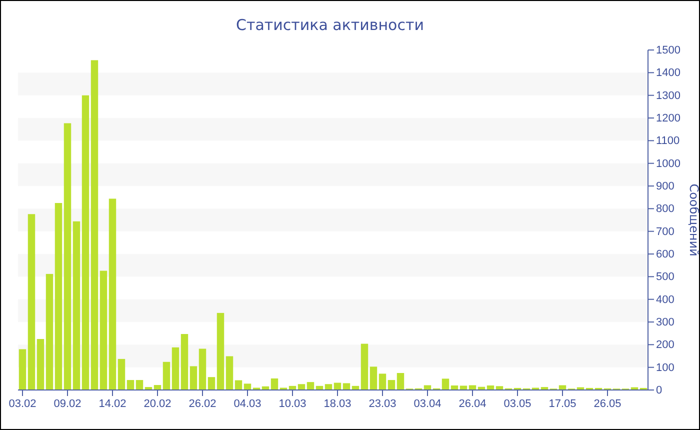  What do you see at coordinates (22, 404) in the screenshot?
I see `x-tick-label: 03.02` at bounding box center [22, 404].